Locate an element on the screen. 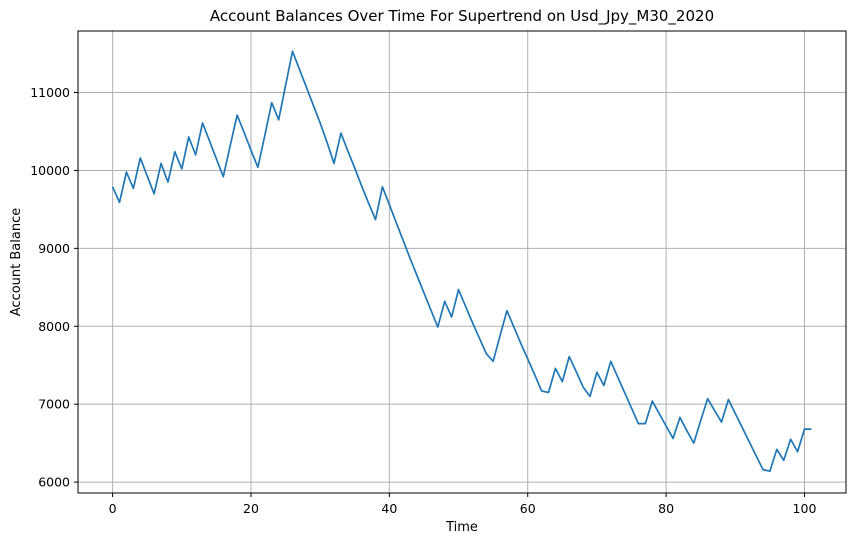 The width and height of the screenshot is (868, 545). y-tick-label: 7000 is located at coordinates (54, 404).